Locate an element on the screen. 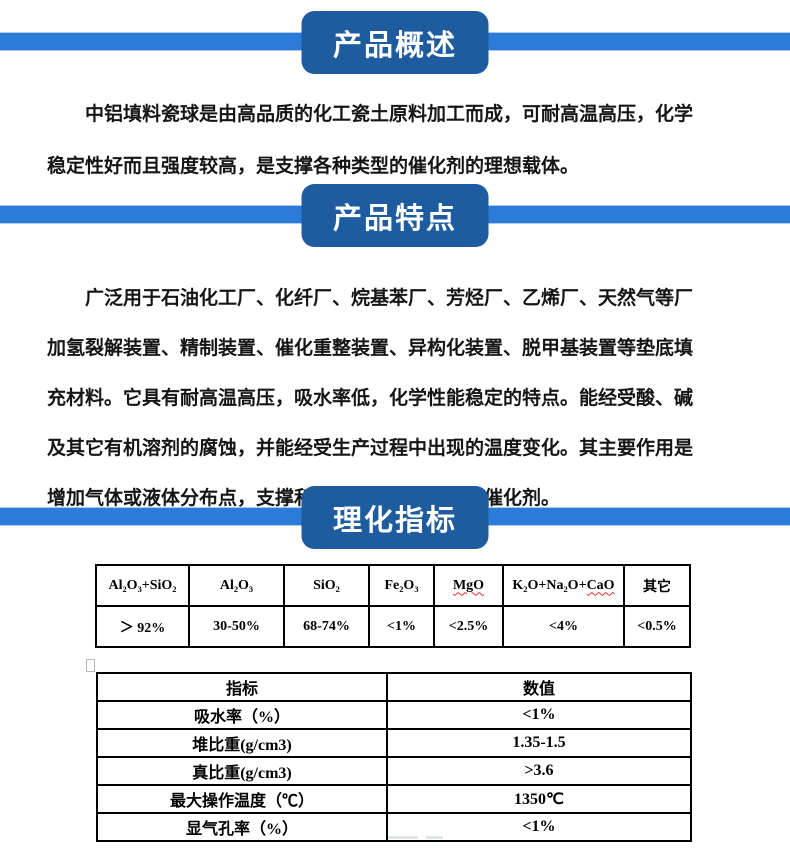 Image resolution: width=790 pixels, height=850 pixels. table-cell: ＞ 92% is located at coordinates (142, 626).